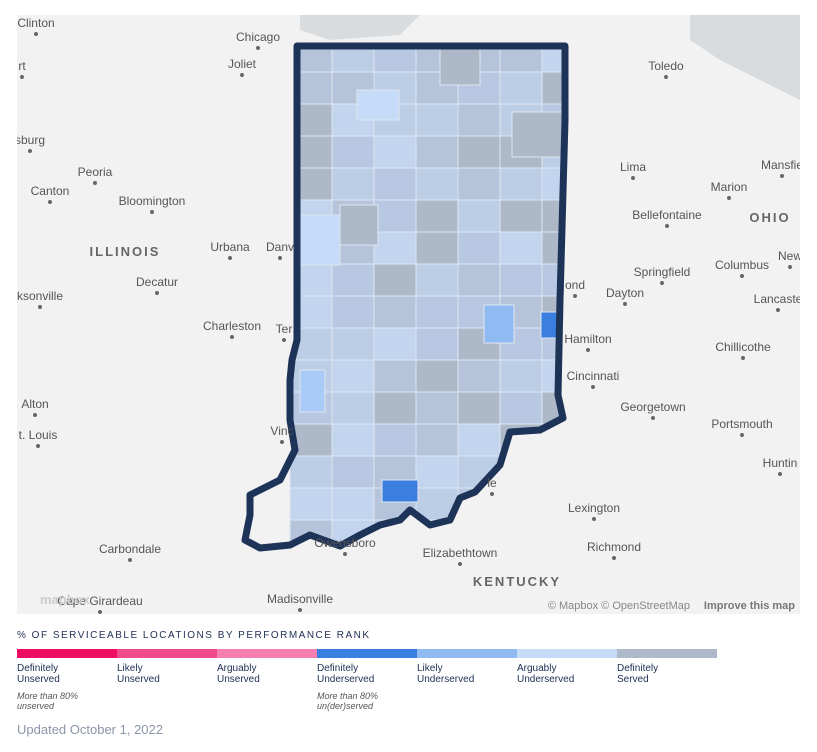 The image size is (817, 752). What do you see at coordinates (619, 606) in the screenshot?
I see `attribution: © Mapbox © OpenStreetMap` at bounding box center [619, 606].